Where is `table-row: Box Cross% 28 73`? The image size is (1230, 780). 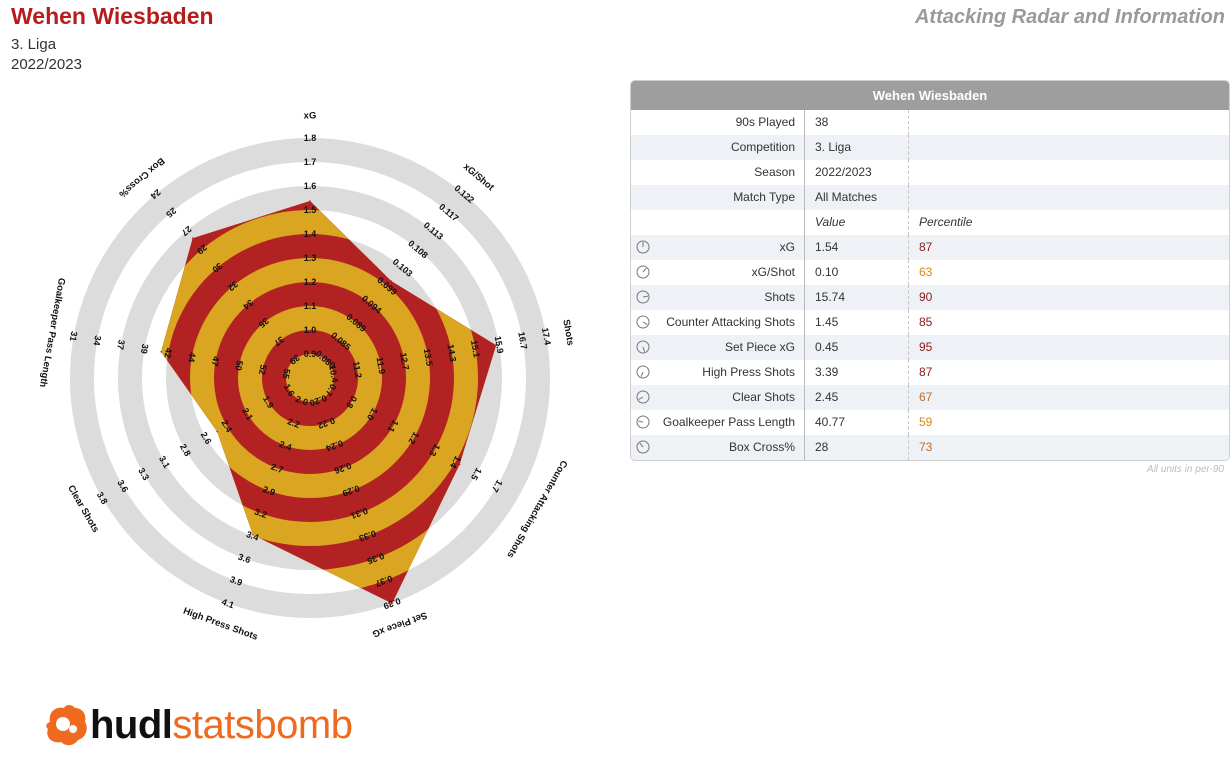
table-row: Box Cross% 28 73 is located at coordinates (930, 447).